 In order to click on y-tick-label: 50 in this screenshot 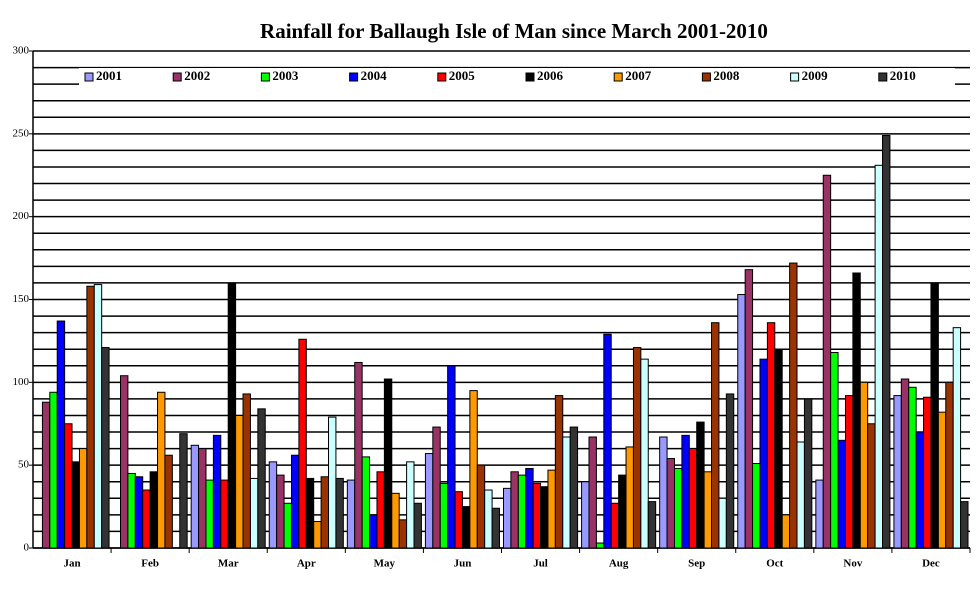, I will do `click(24, 465)`.